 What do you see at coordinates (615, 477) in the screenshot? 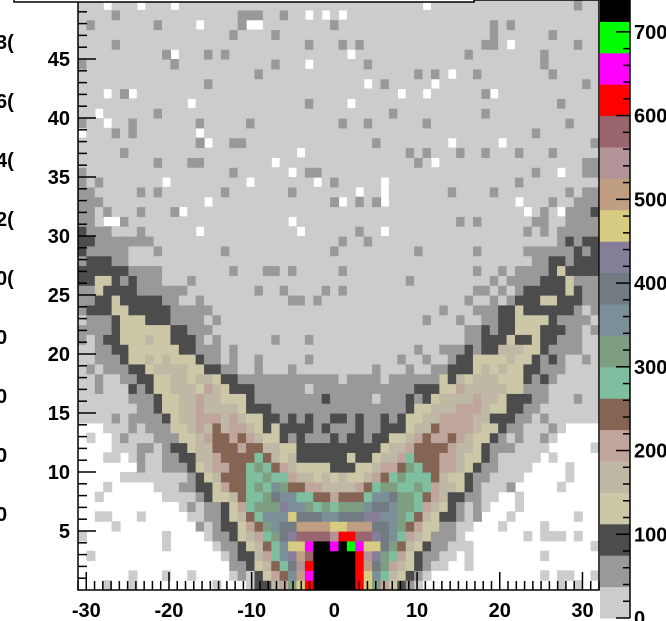
I see `color-scale-swatch` at bounding box center [615, 477].